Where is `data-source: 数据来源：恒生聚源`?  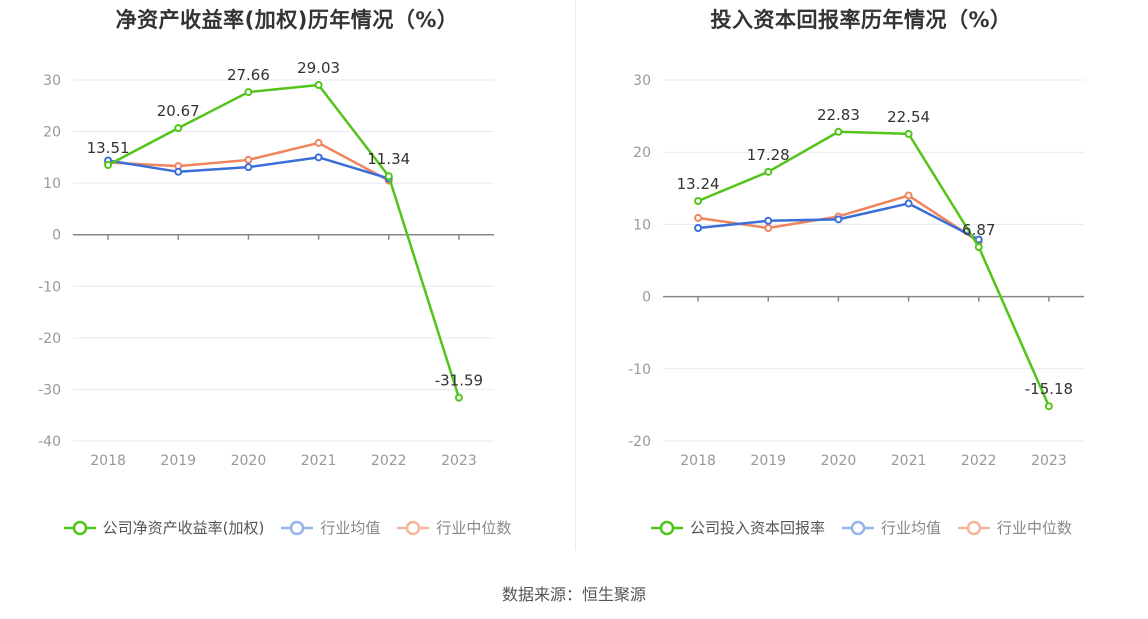 data-source: 数据来源：恒生聚源 is located at coordinates (573, 594).